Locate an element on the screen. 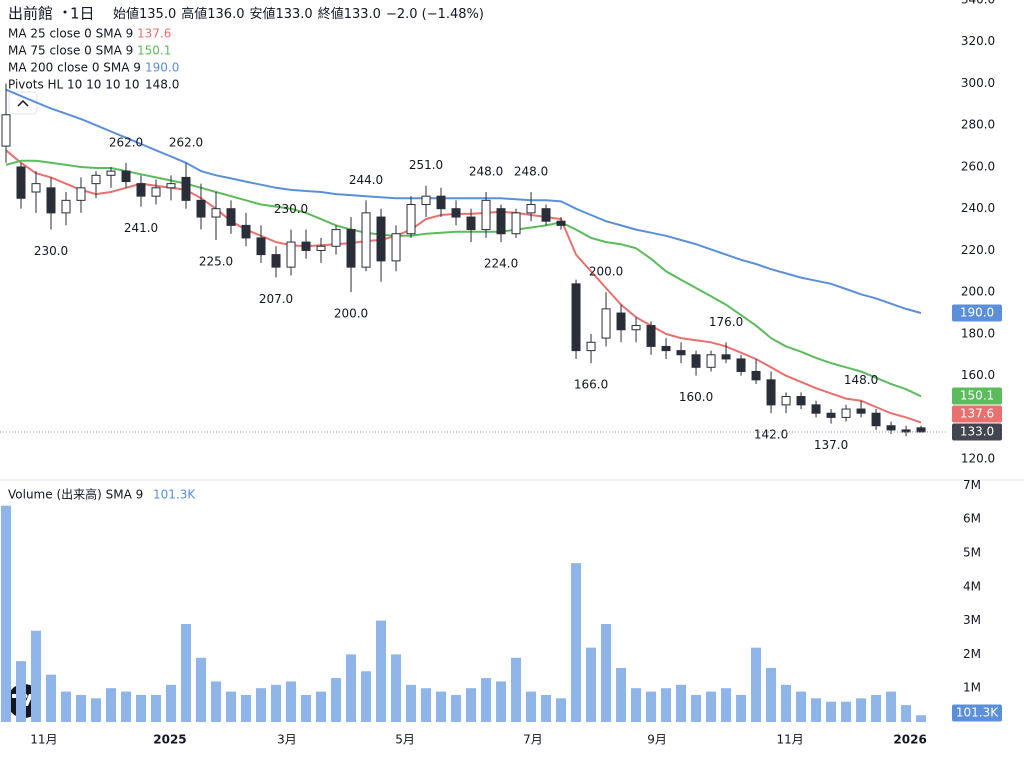 This screenshot has height=757, width=1024. ohlc-name: 安値 is located at coordinates (262, 14).